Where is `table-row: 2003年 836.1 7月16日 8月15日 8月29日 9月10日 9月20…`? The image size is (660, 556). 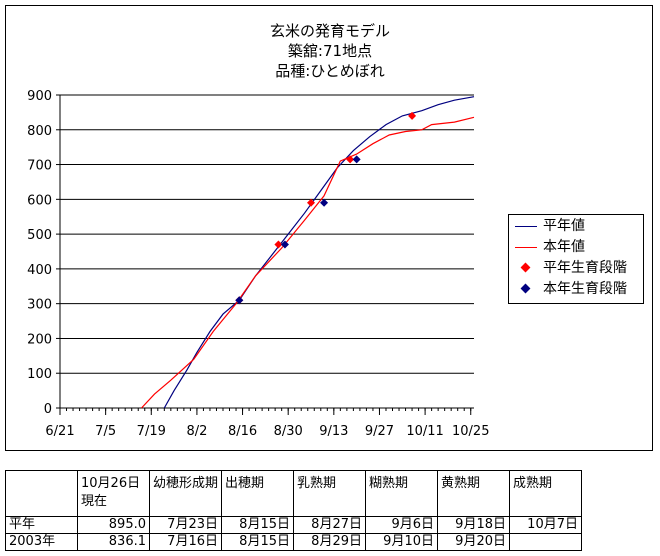
table-row: 2003年 836.1 7月16日 8月15日 8月29日 9月10日 9月20… is located at coordinates (293, 542).